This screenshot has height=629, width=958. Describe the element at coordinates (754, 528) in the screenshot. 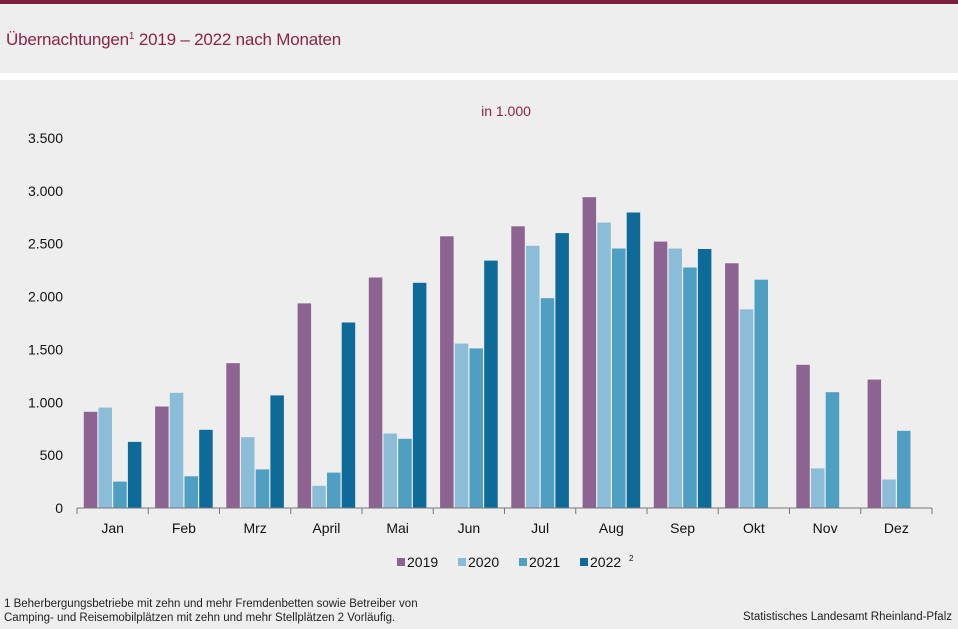

I see `x-tick-label: Okt` at that location.